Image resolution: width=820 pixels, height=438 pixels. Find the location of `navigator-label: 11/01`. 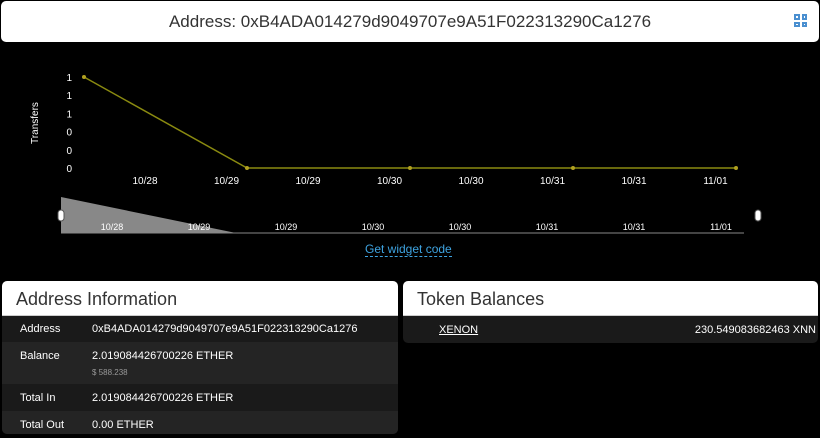

navigator-label: 11/01 is located at coordinates (721, 227).